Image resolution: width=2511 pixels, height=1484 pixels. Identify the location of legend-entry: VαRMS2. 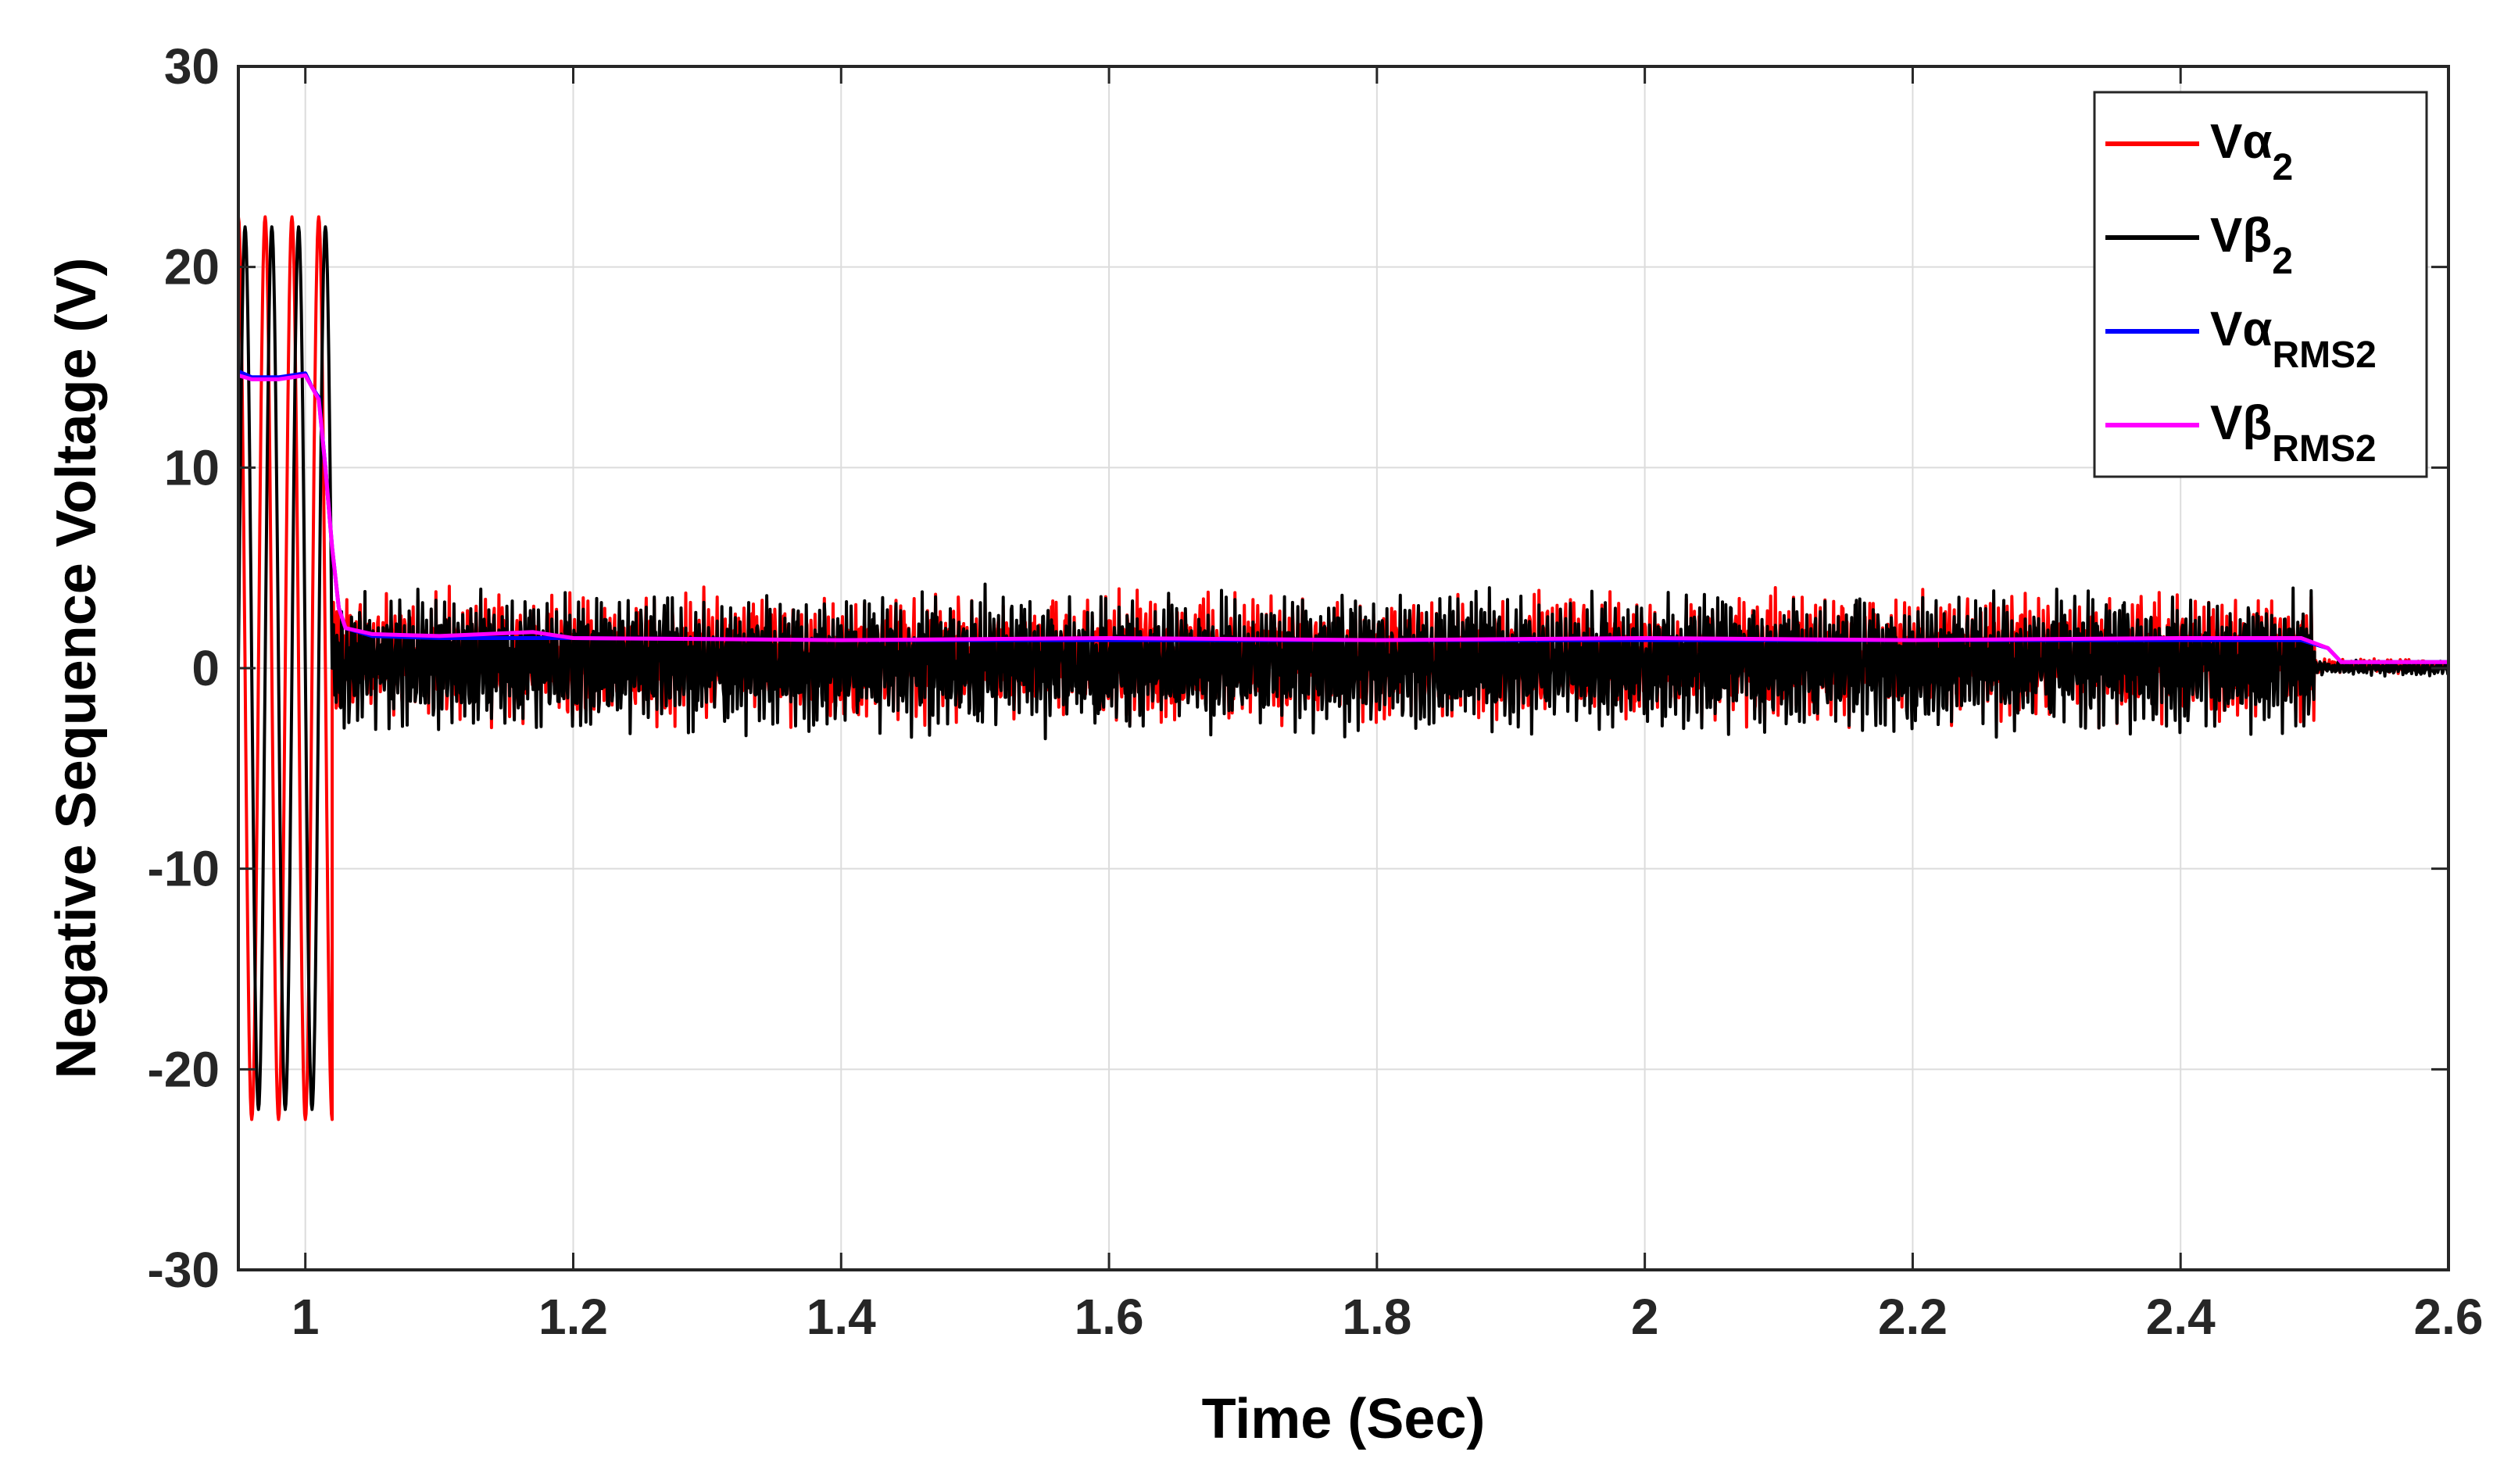
(2293, 339).